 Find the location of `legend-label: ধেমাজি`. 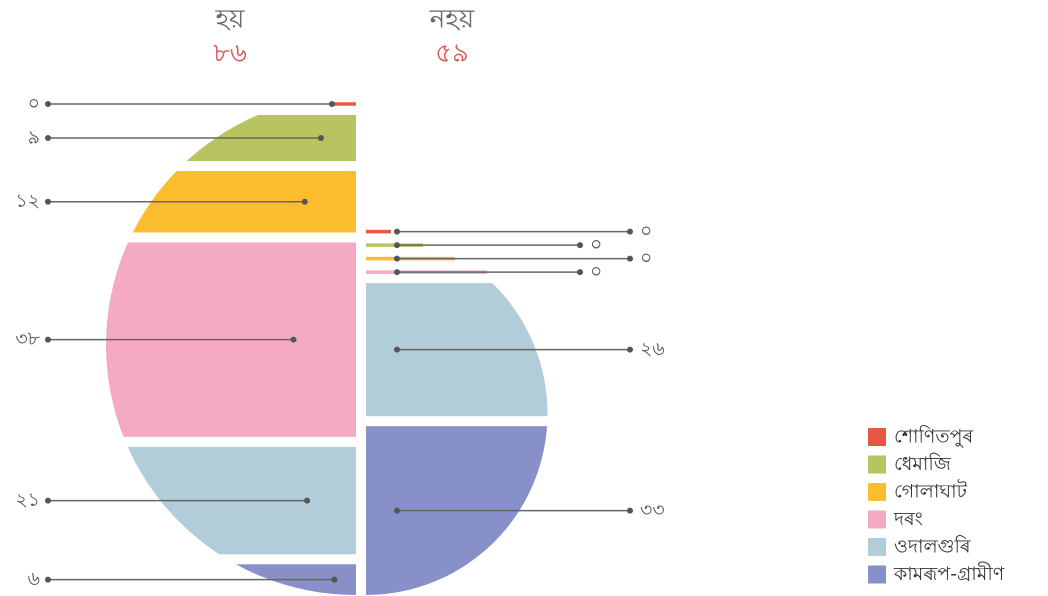

legend-label: ধেমাজি is located at coordinates (923, 464).